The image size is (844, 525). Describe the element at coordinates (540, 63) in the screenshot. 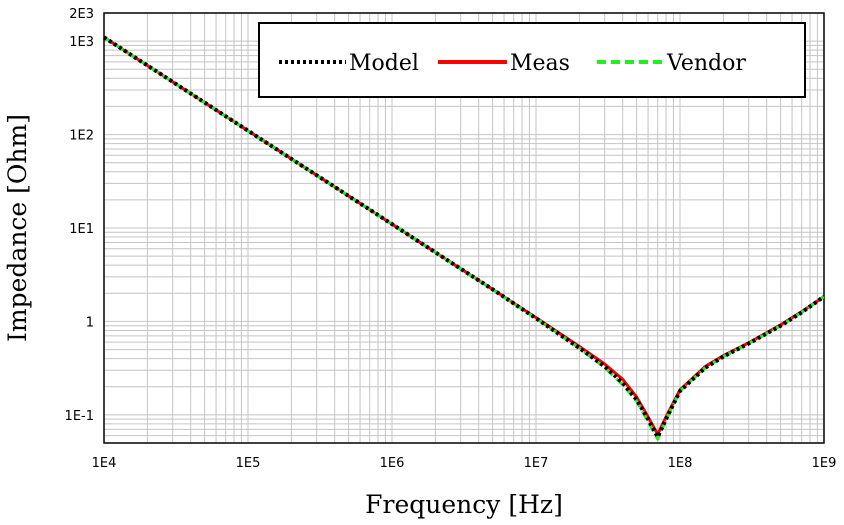

I see `legend-label-meas: Meas` at that location.